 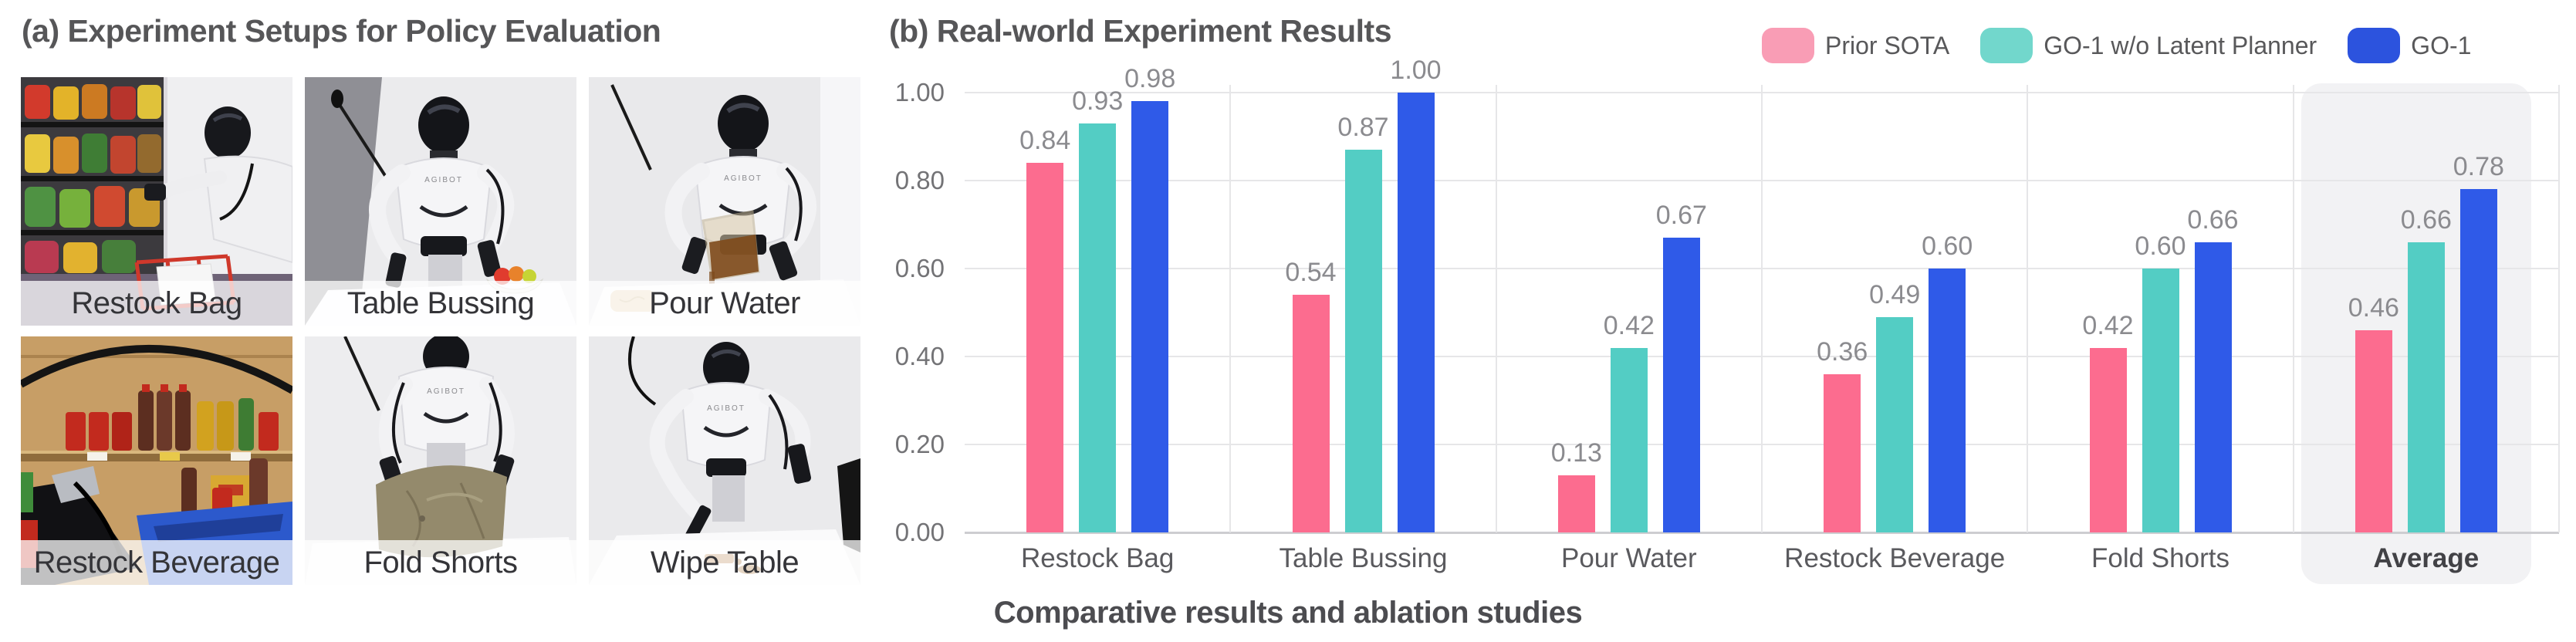 What do you see at coordinates (156, 460) in the screenshot?
I see `photo-restock-beverage: Restock Beverage` at bounding box center [156, 460].